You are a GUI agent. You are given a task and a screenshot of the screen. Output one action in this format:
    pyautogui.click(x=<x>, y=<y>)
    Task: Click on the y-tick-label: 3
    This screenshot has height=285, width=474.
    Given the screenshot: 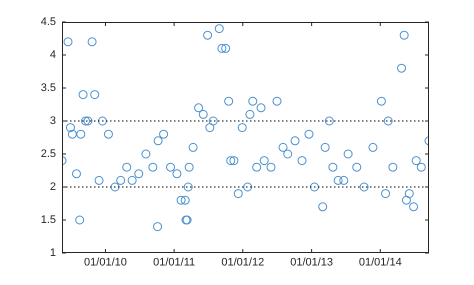 What is the action you would take?
    pyautogui.click(x=53, y=121)
    